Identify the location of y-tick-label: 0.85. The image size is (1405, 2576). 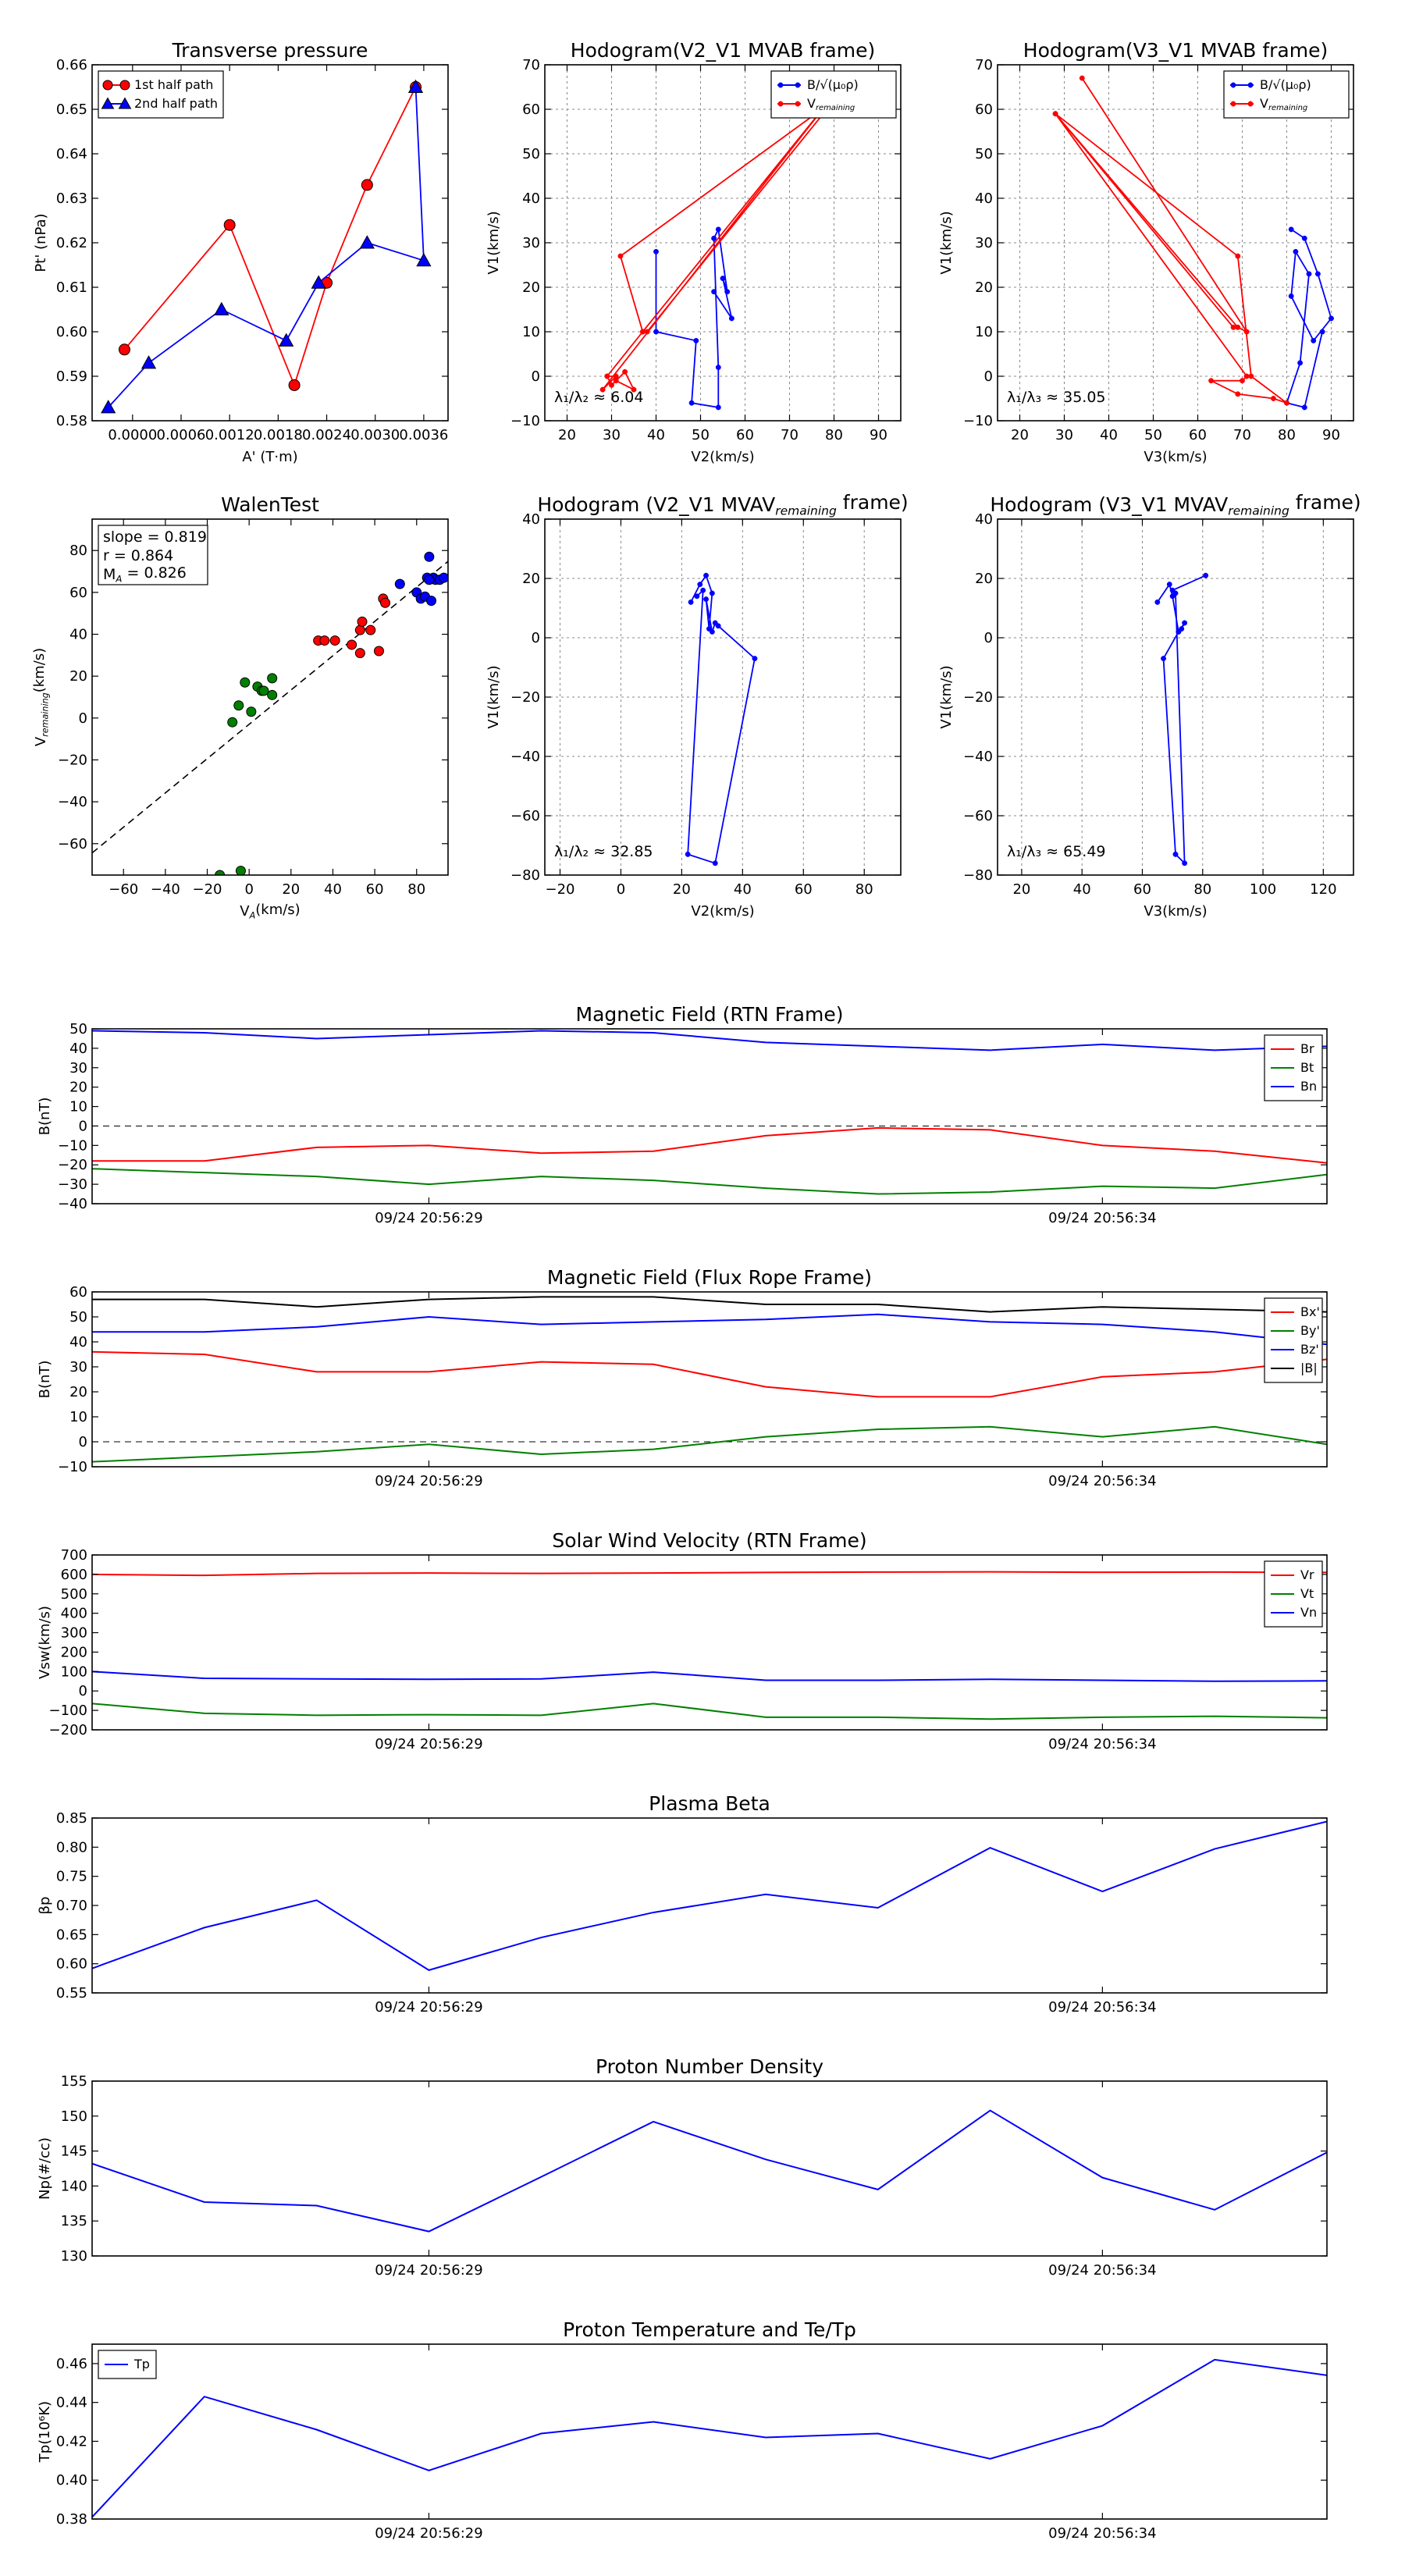
(72, 1818).